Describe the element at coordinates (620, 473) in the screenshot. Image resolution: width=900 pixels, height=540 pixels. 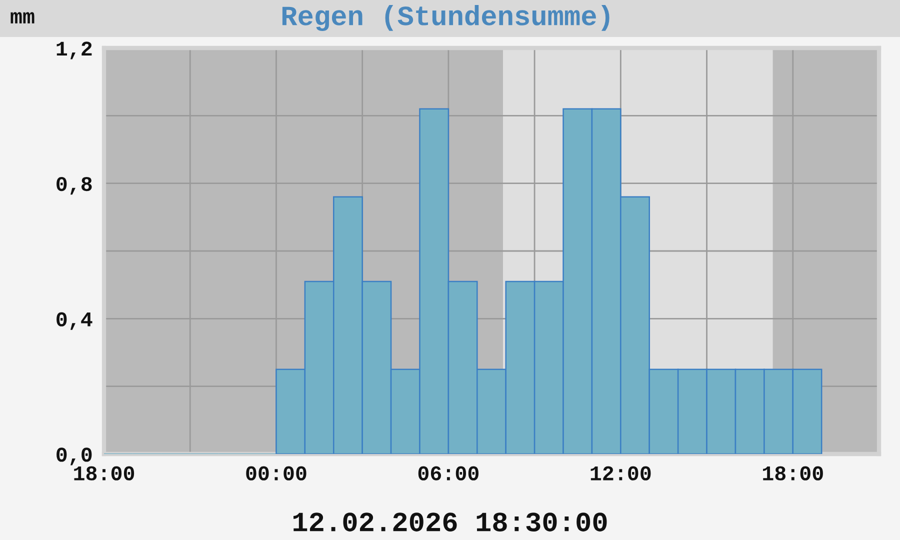
I see `x-tick-label: 12:00` at that location.